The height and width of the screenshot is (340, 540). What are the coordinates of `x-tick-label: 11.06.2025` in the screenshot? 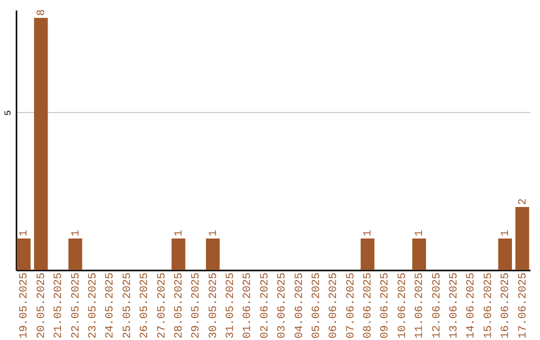 It's located at (420, 305).